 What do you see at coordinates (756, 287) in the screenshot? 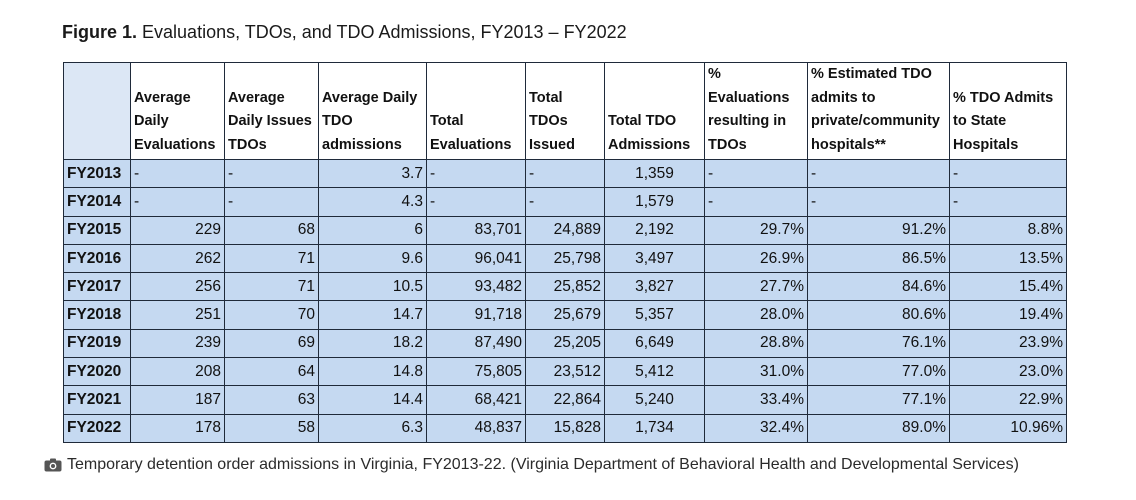
I see `table-cell: 27.7%` at bounding box center [756, 287].